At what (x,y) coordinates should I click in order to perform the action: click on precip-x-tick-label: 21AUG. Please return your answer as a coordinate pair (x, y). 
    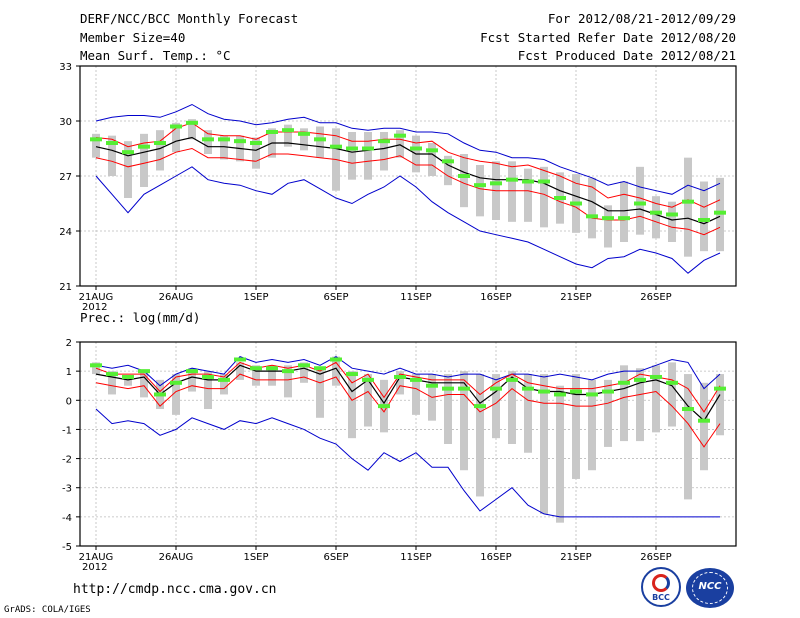
    Looking at the image, I should click on (96, 557).